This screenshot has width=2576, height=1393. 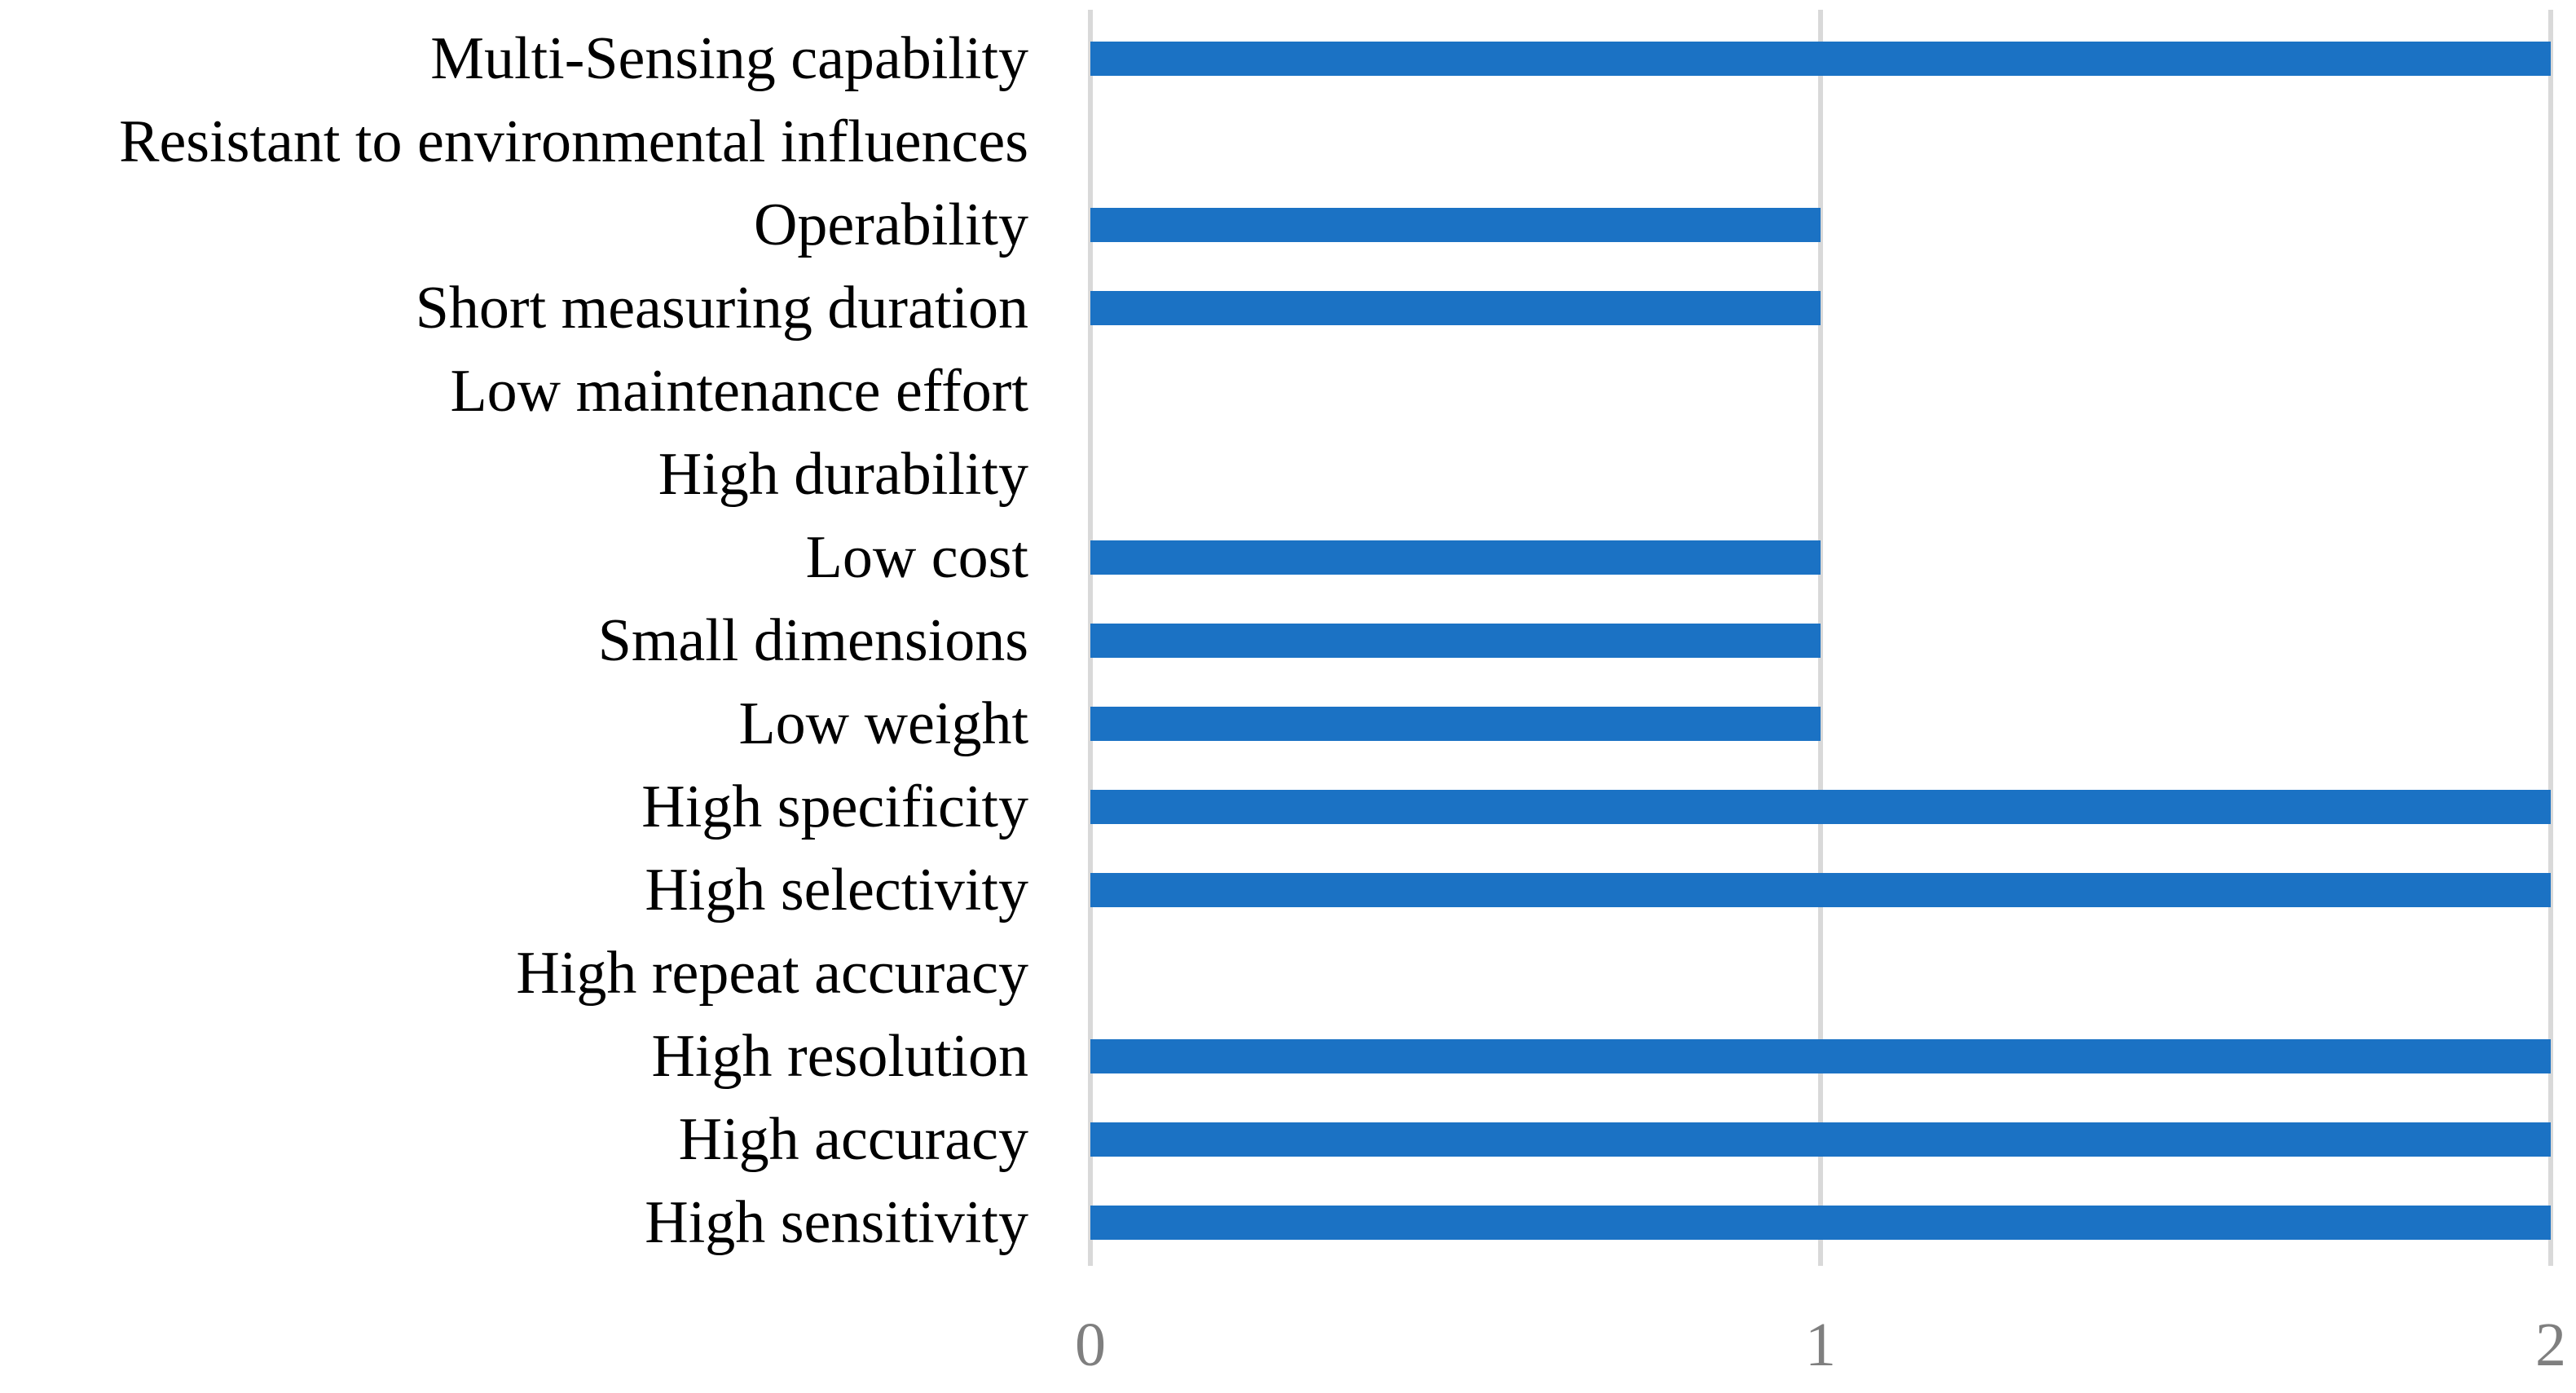 I want to click on category-label: Low weight, so click(x=883, y=723).